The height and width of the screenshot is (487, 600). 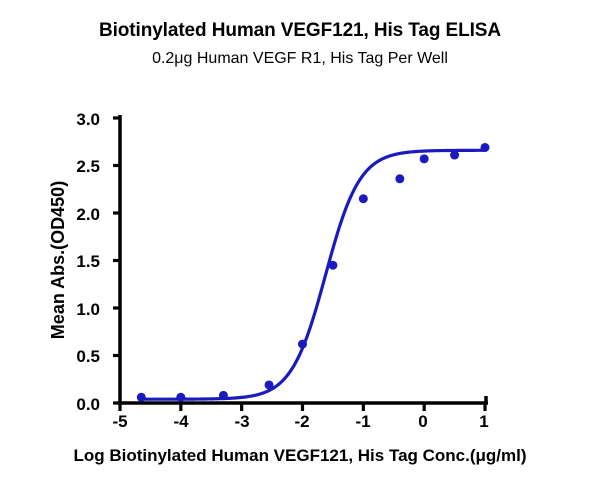 What do you see at coordinates (88, 214) in the screenshot?
I see `y-tick-label: 2.0` at bounding box center [88, 214].